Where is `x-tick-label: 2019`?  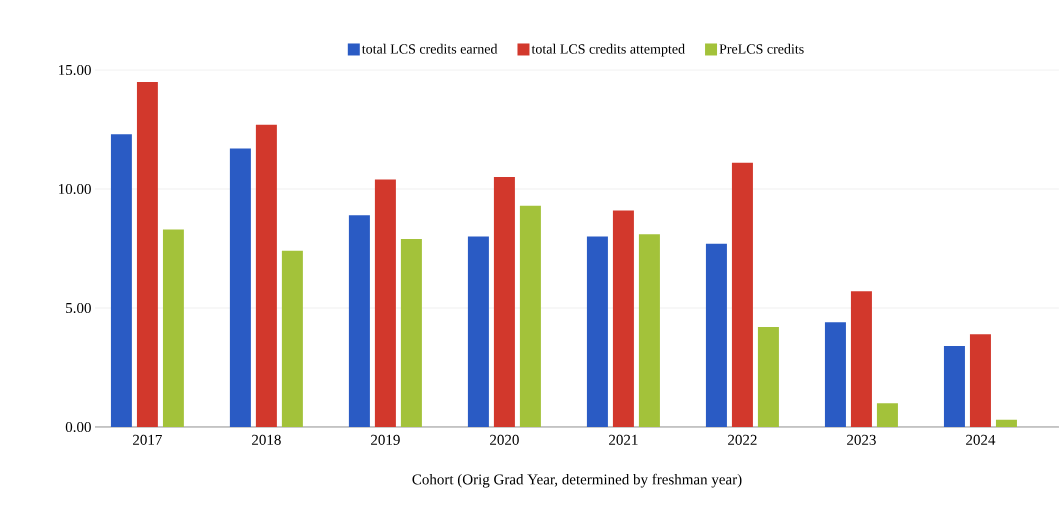 x-tick-label: 2019 is located at coordinates (385, 439).